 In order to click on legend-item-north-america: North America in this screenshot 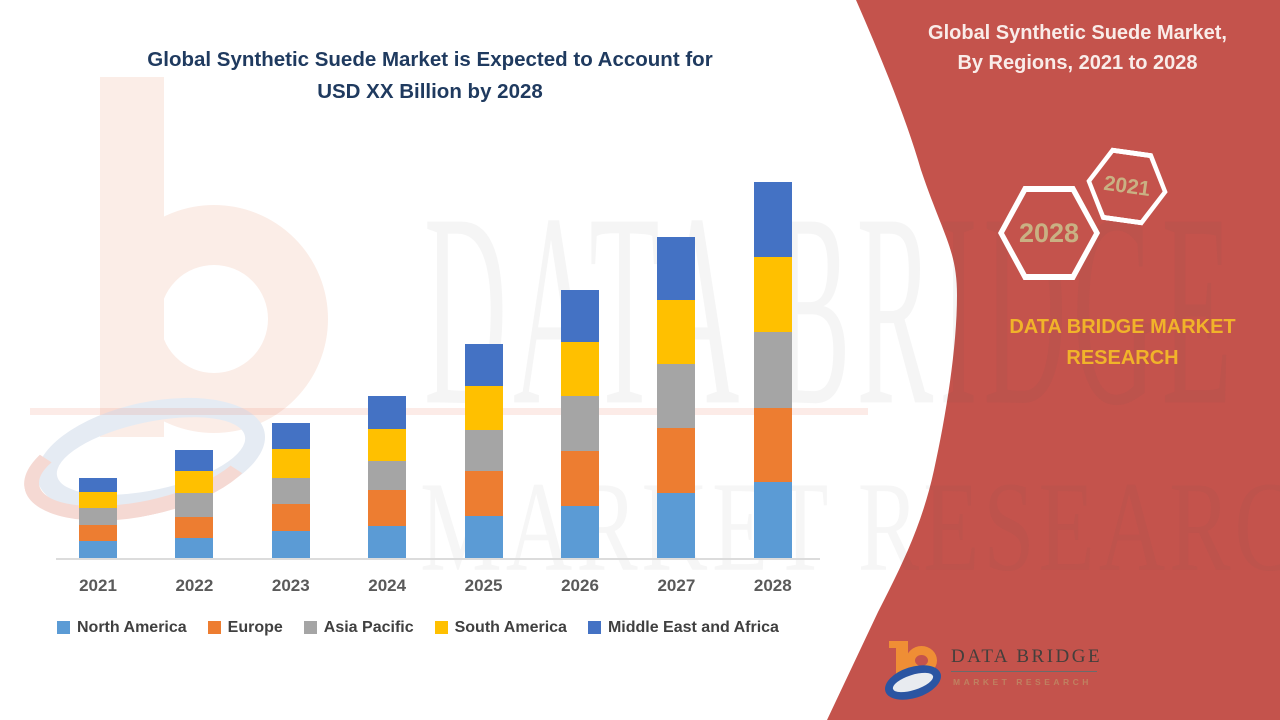, I will do `click(122, 627)`.